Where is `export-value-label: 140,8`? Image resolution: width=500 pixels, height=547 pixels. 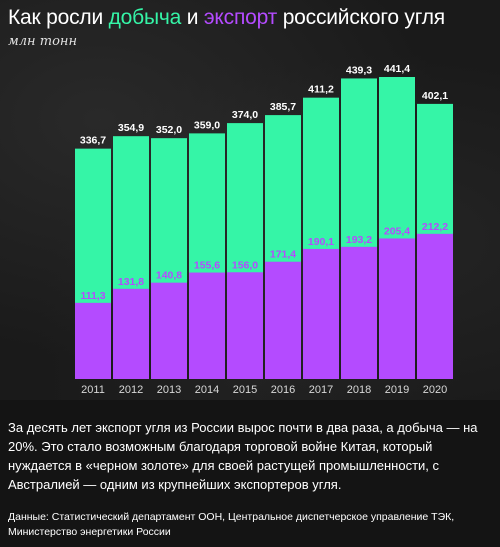 export-value-label: 140,8 is located at coordinates (169, 276).